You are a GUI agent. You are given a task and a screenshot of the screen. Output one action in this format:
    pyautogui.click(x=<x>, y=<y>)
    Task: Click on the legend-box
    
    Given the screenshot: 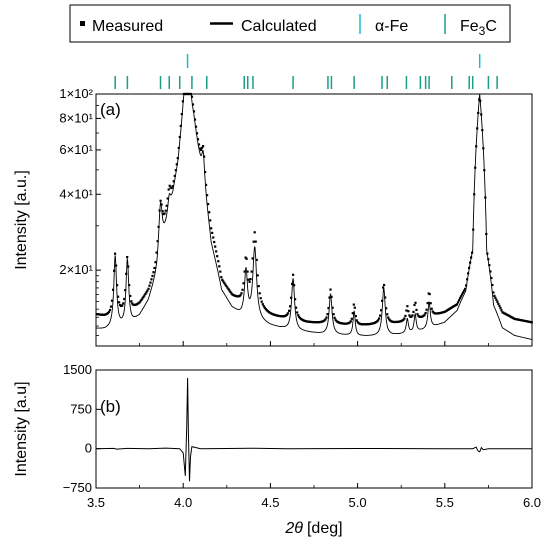 What is the action you would take?
    pyautogui.click(x=290, y=23)
    